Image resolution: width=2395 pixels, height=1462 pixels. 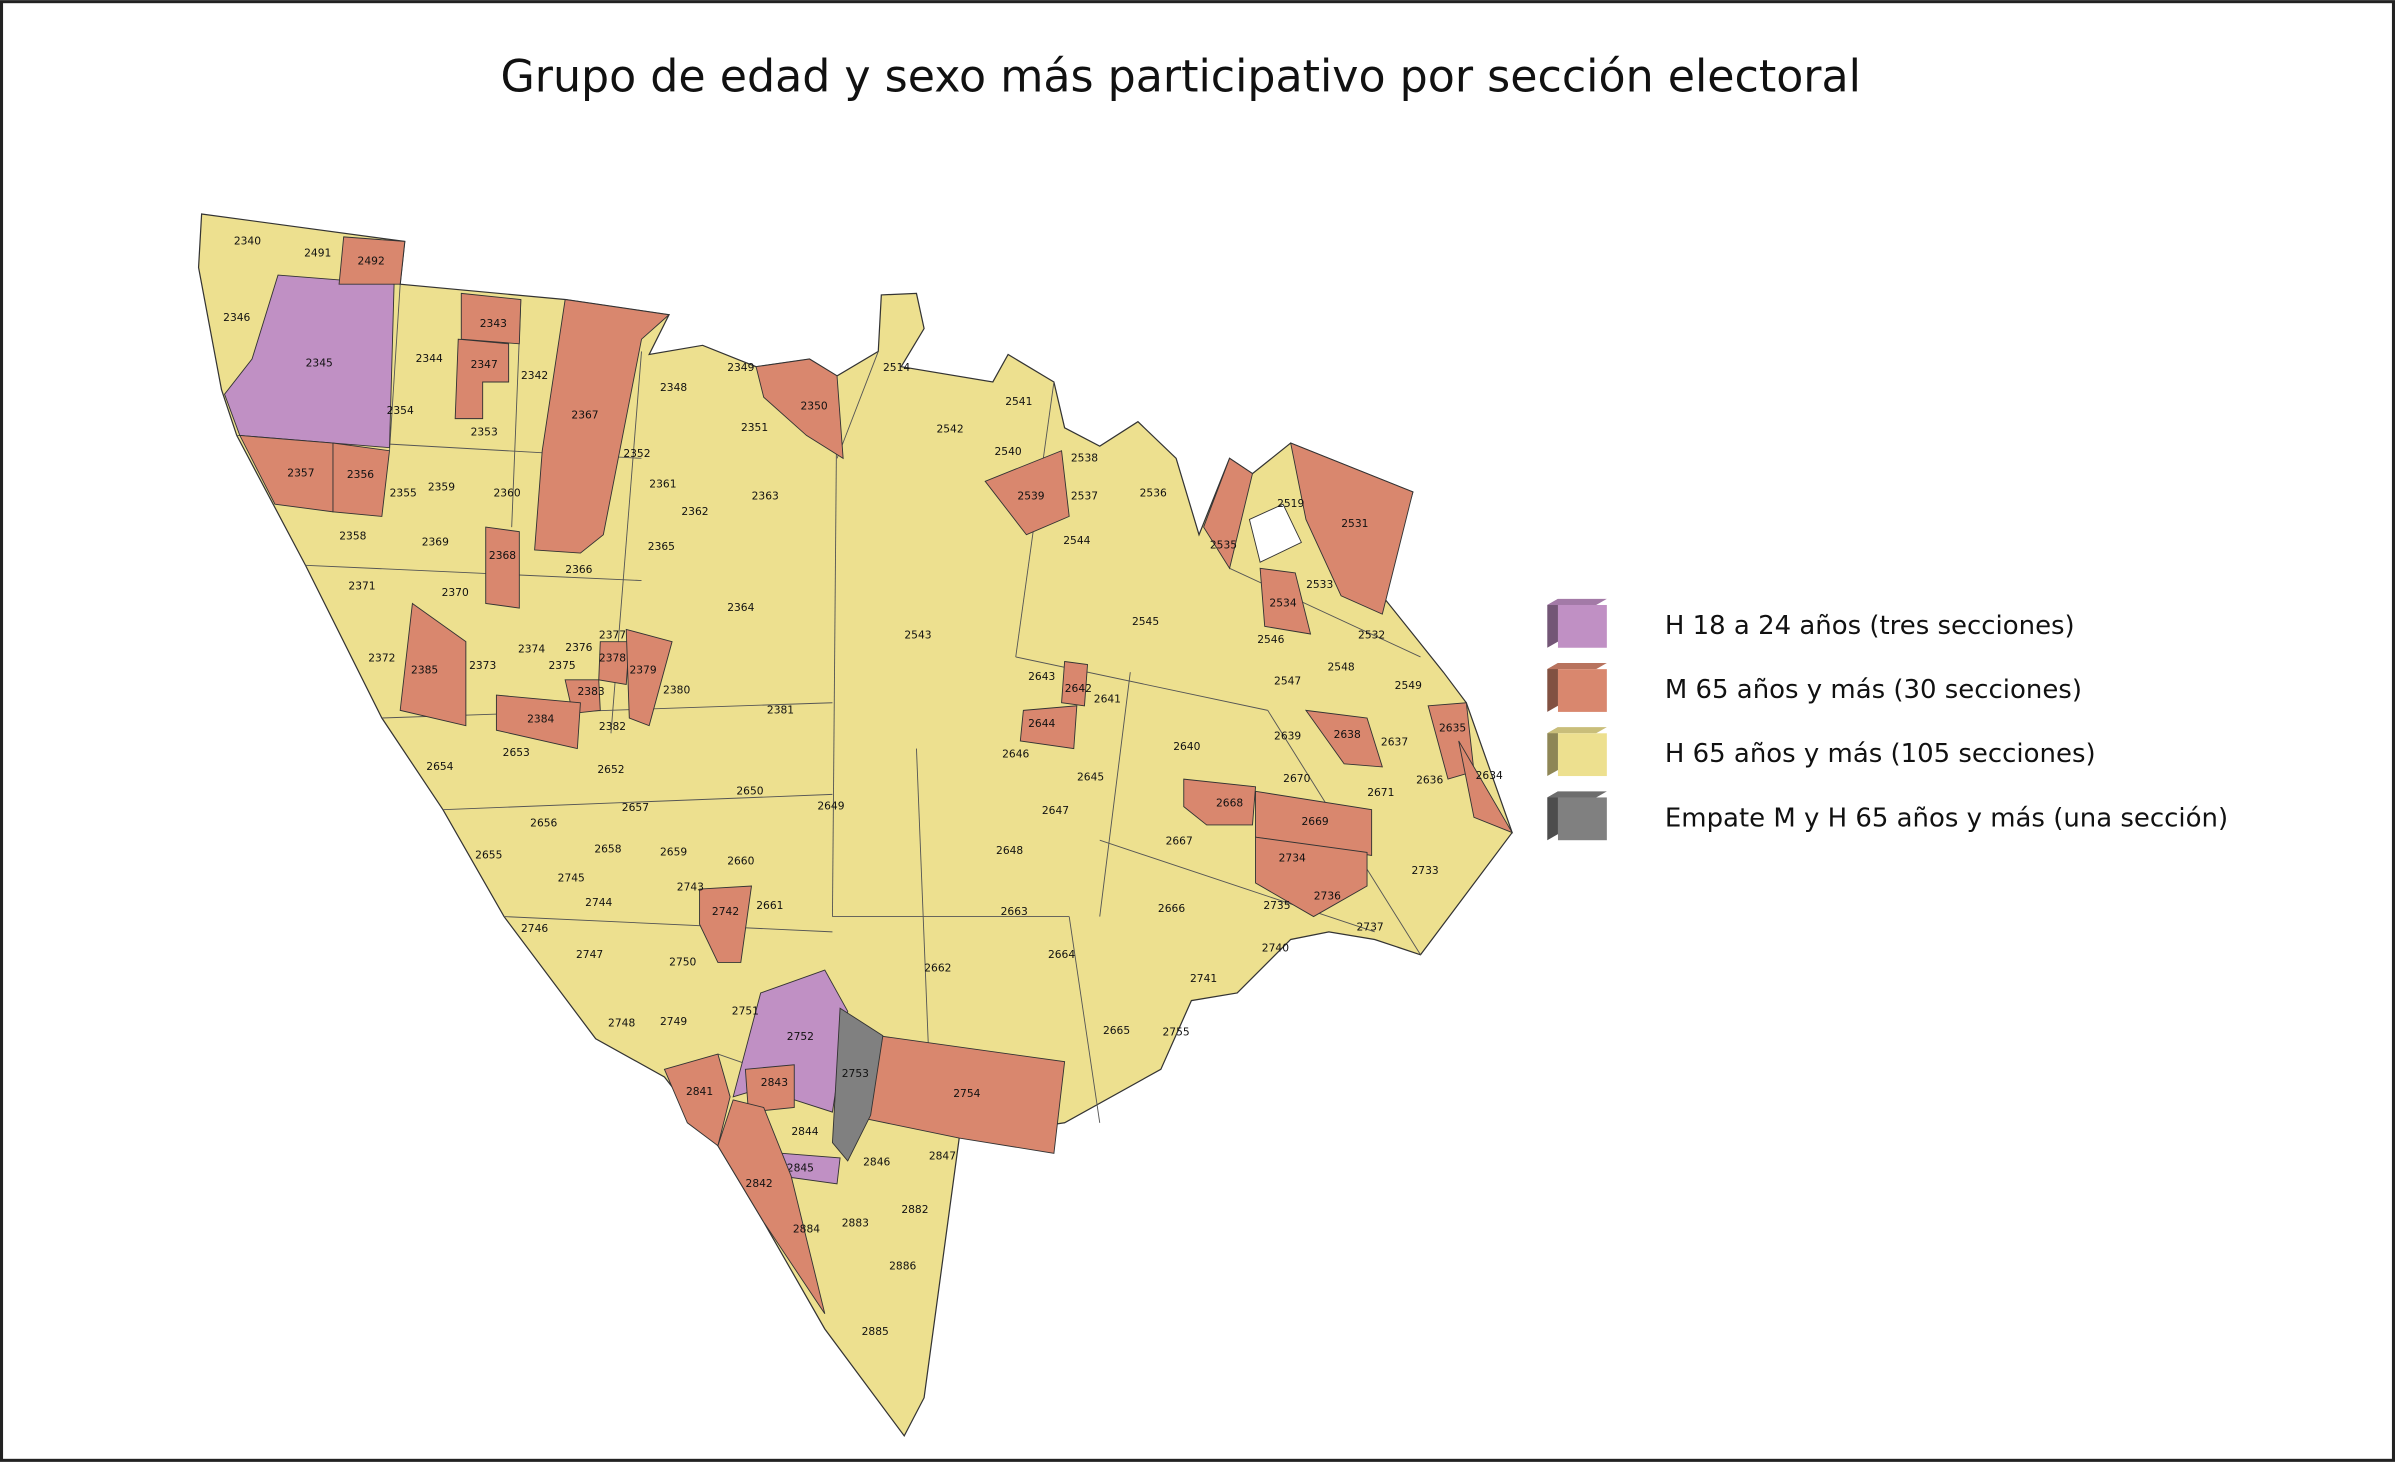 What do you see at coordinates (1380, 792) in the screenshot?
I see `section-label: 2671` at bounding box center [1380, 792].